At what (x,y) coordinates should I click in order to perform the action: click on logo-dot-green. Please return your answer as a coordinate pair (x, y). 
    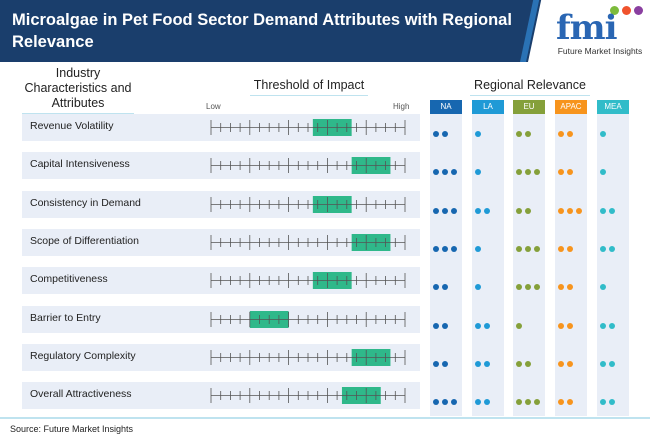
    Looking at the image, I should click on (614, 10).